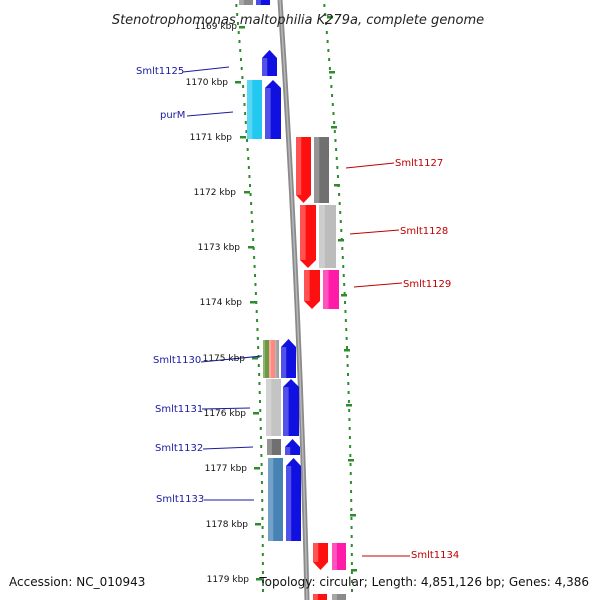  Describe the element at coordinates (225, 414) in the screenshot. I see `ruler-label-1176: 1176 kbp` at that location.